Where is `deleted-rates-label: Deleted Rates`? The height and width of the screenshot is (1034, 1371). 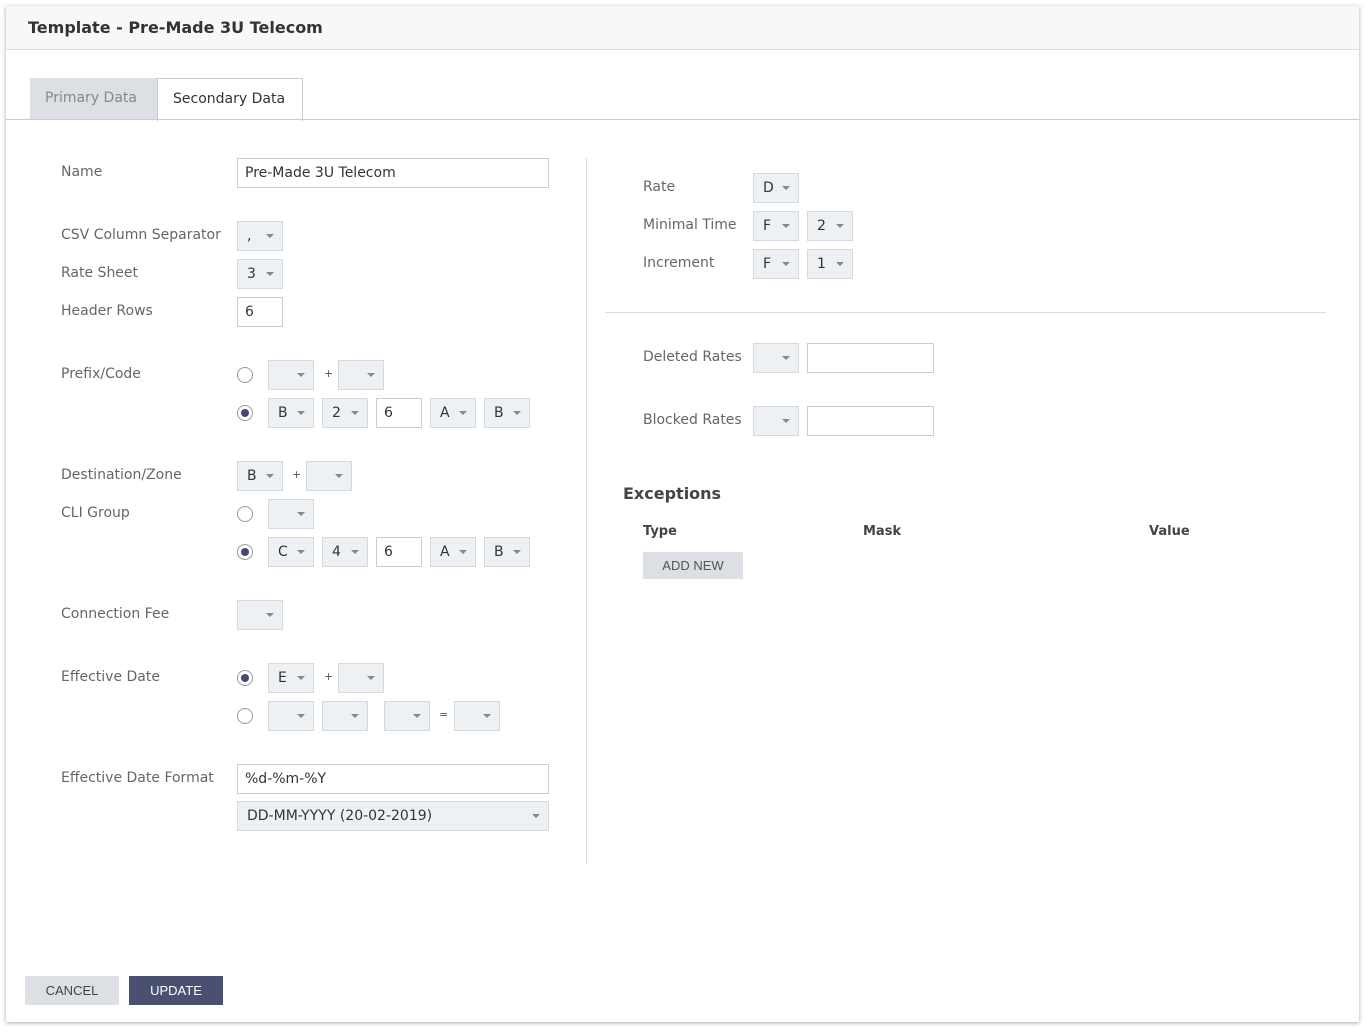 deleted-rates-label: Deleted Rates is located at coordinates (692, 357).